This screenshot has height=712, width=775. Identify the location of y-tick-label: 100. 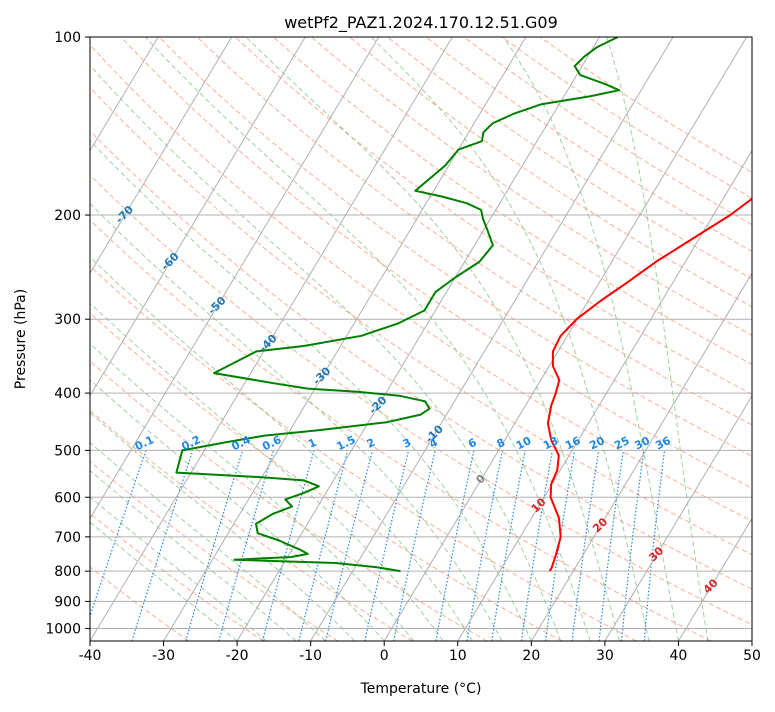
(67, 38).